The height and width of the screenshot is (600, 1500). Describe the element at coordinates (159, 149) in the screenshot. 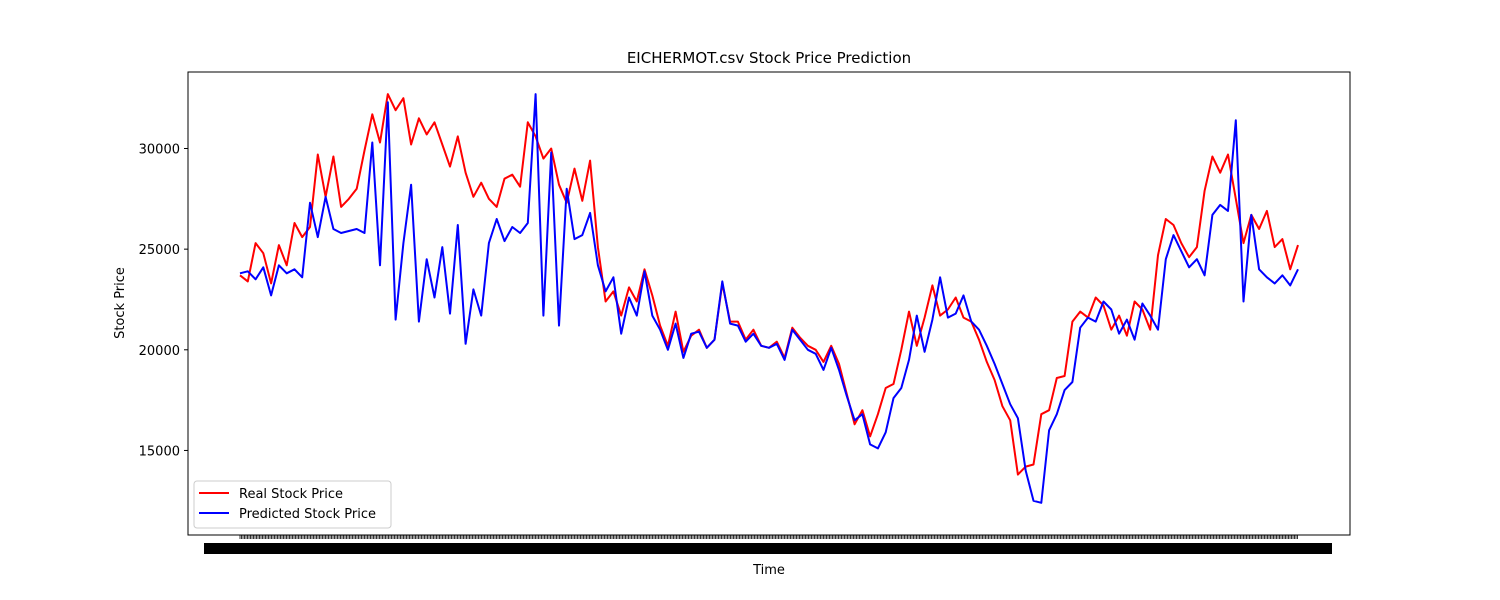

I see `y-tick-label: 30000` at that location.